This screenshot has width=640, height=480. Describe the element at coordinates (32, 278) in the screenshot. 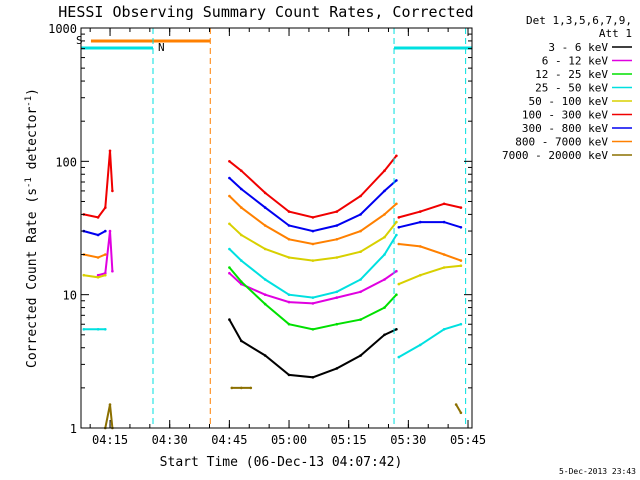

I see `y-axis-label-part1: Corrected Count Rate (s` at that location.